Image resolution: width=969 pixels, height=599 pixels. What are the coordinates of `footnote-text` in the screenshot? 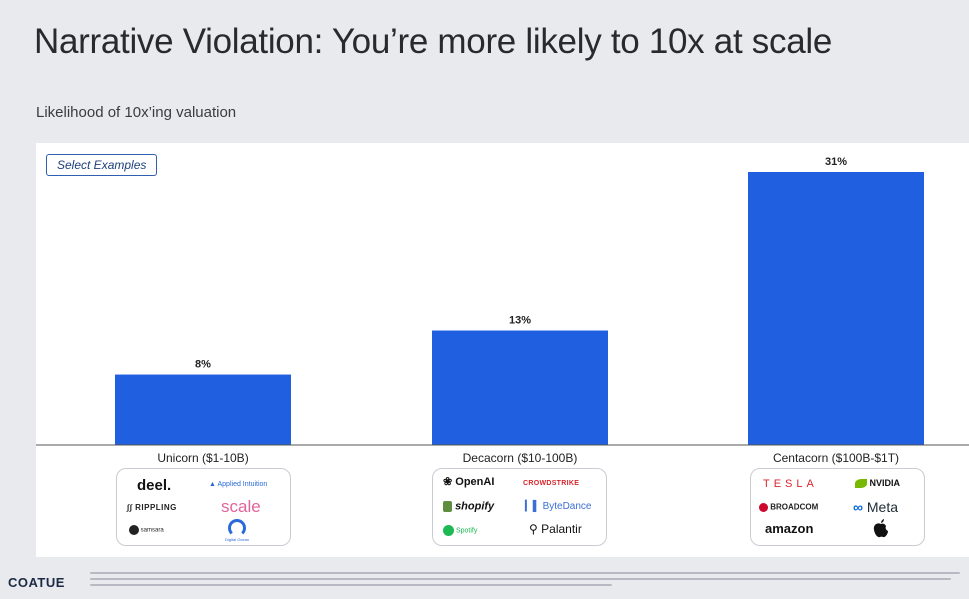 It's located at (525, 581).